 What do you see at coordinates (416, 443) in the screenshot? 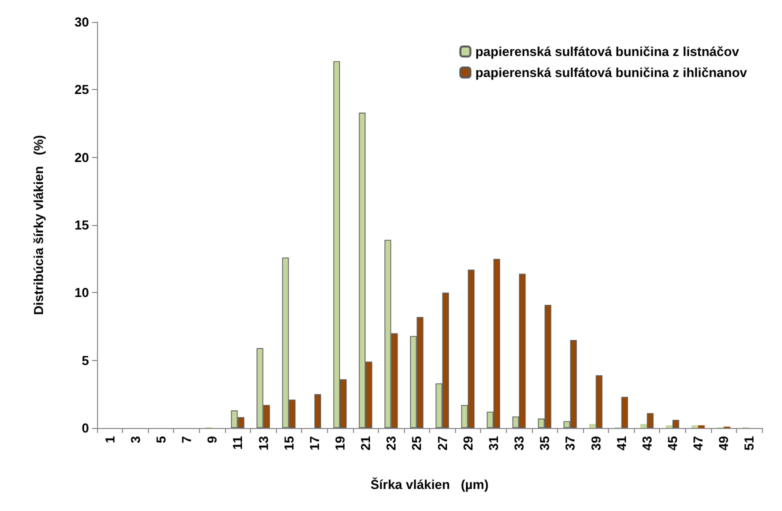
I see `x-tick-label: 25` at bounding box center [416, 443].